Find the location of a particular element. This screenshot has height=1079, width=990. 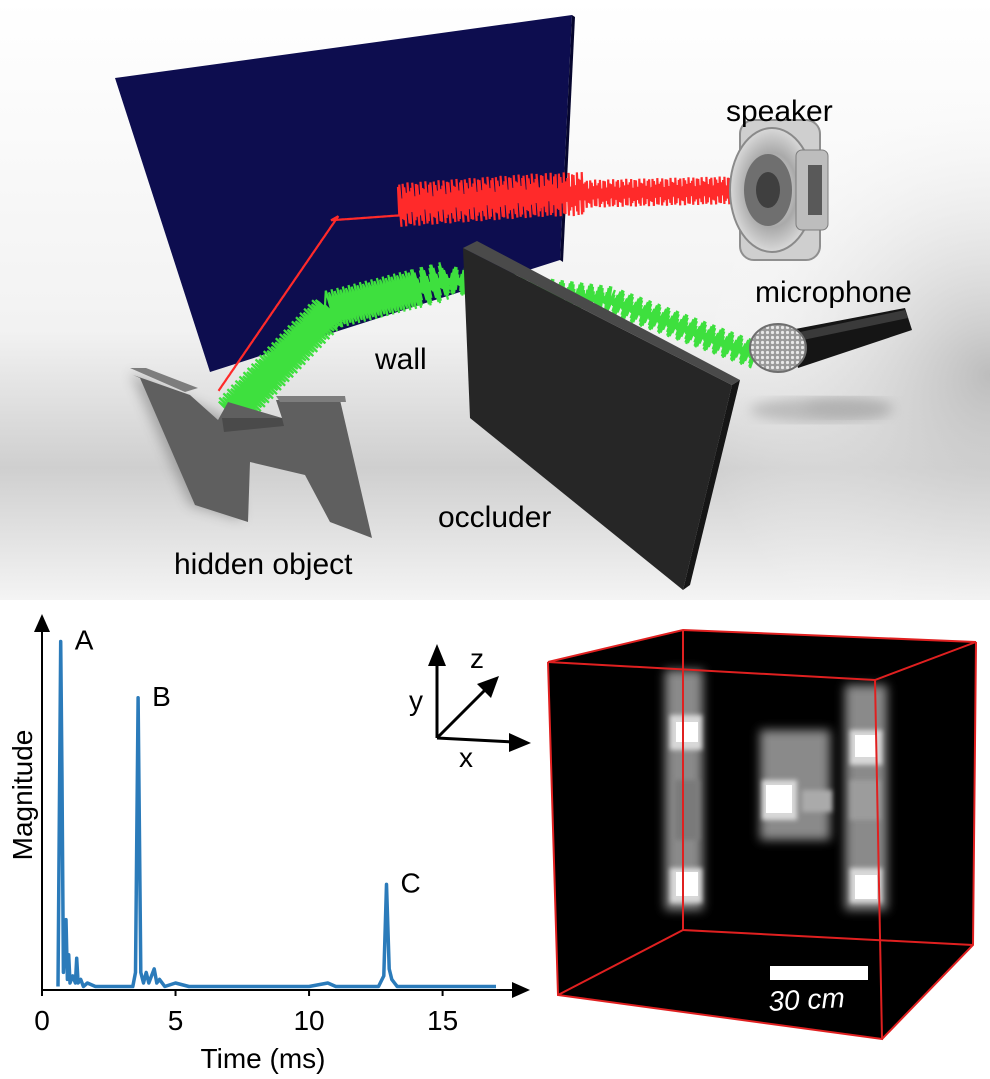

microphone-label: microphone is located at coordinates (833, 292).